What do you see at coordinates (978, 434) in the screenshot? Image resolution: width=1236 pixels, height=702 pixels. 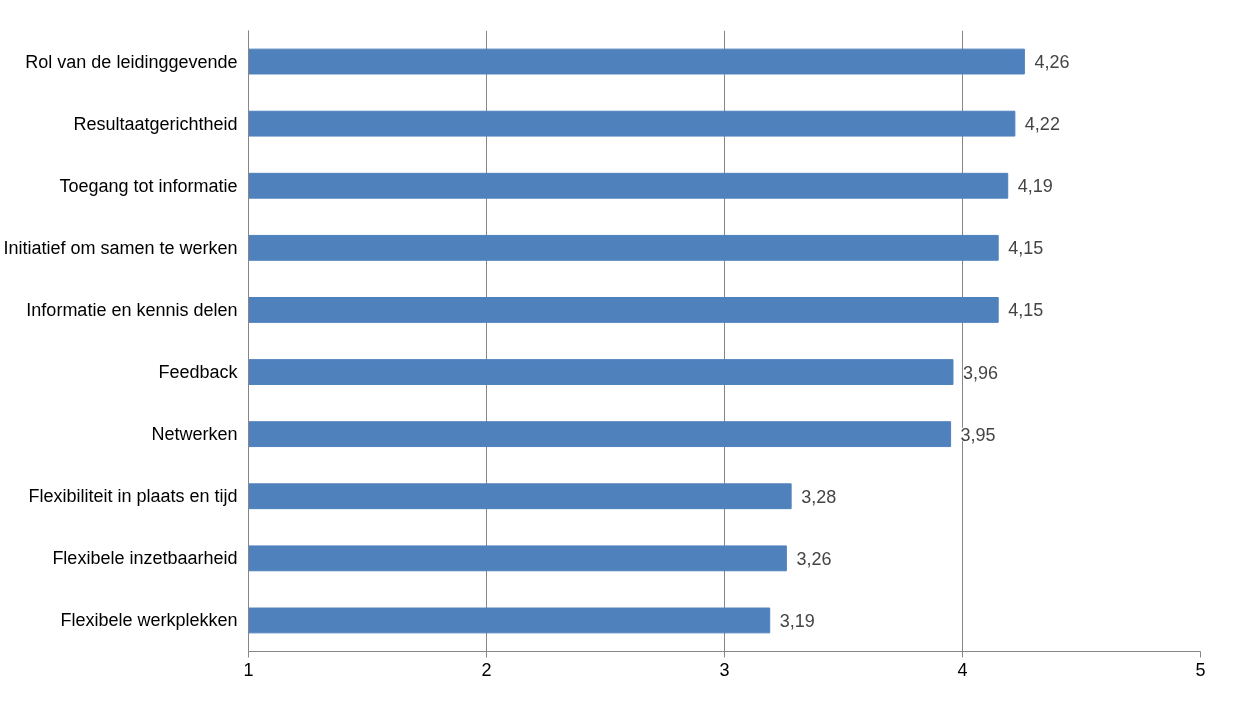 I see `data-label: 3,95` at bounding box center [978, 434].